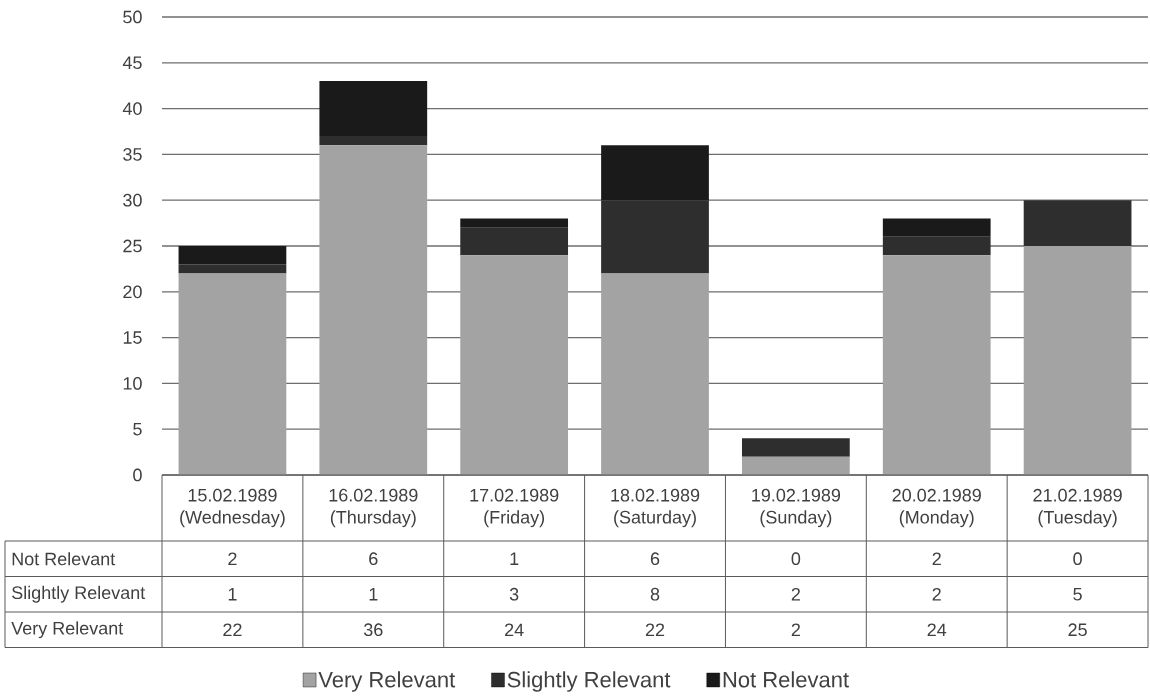  I want to click on y-tick-label: 10, so click(132, 383).